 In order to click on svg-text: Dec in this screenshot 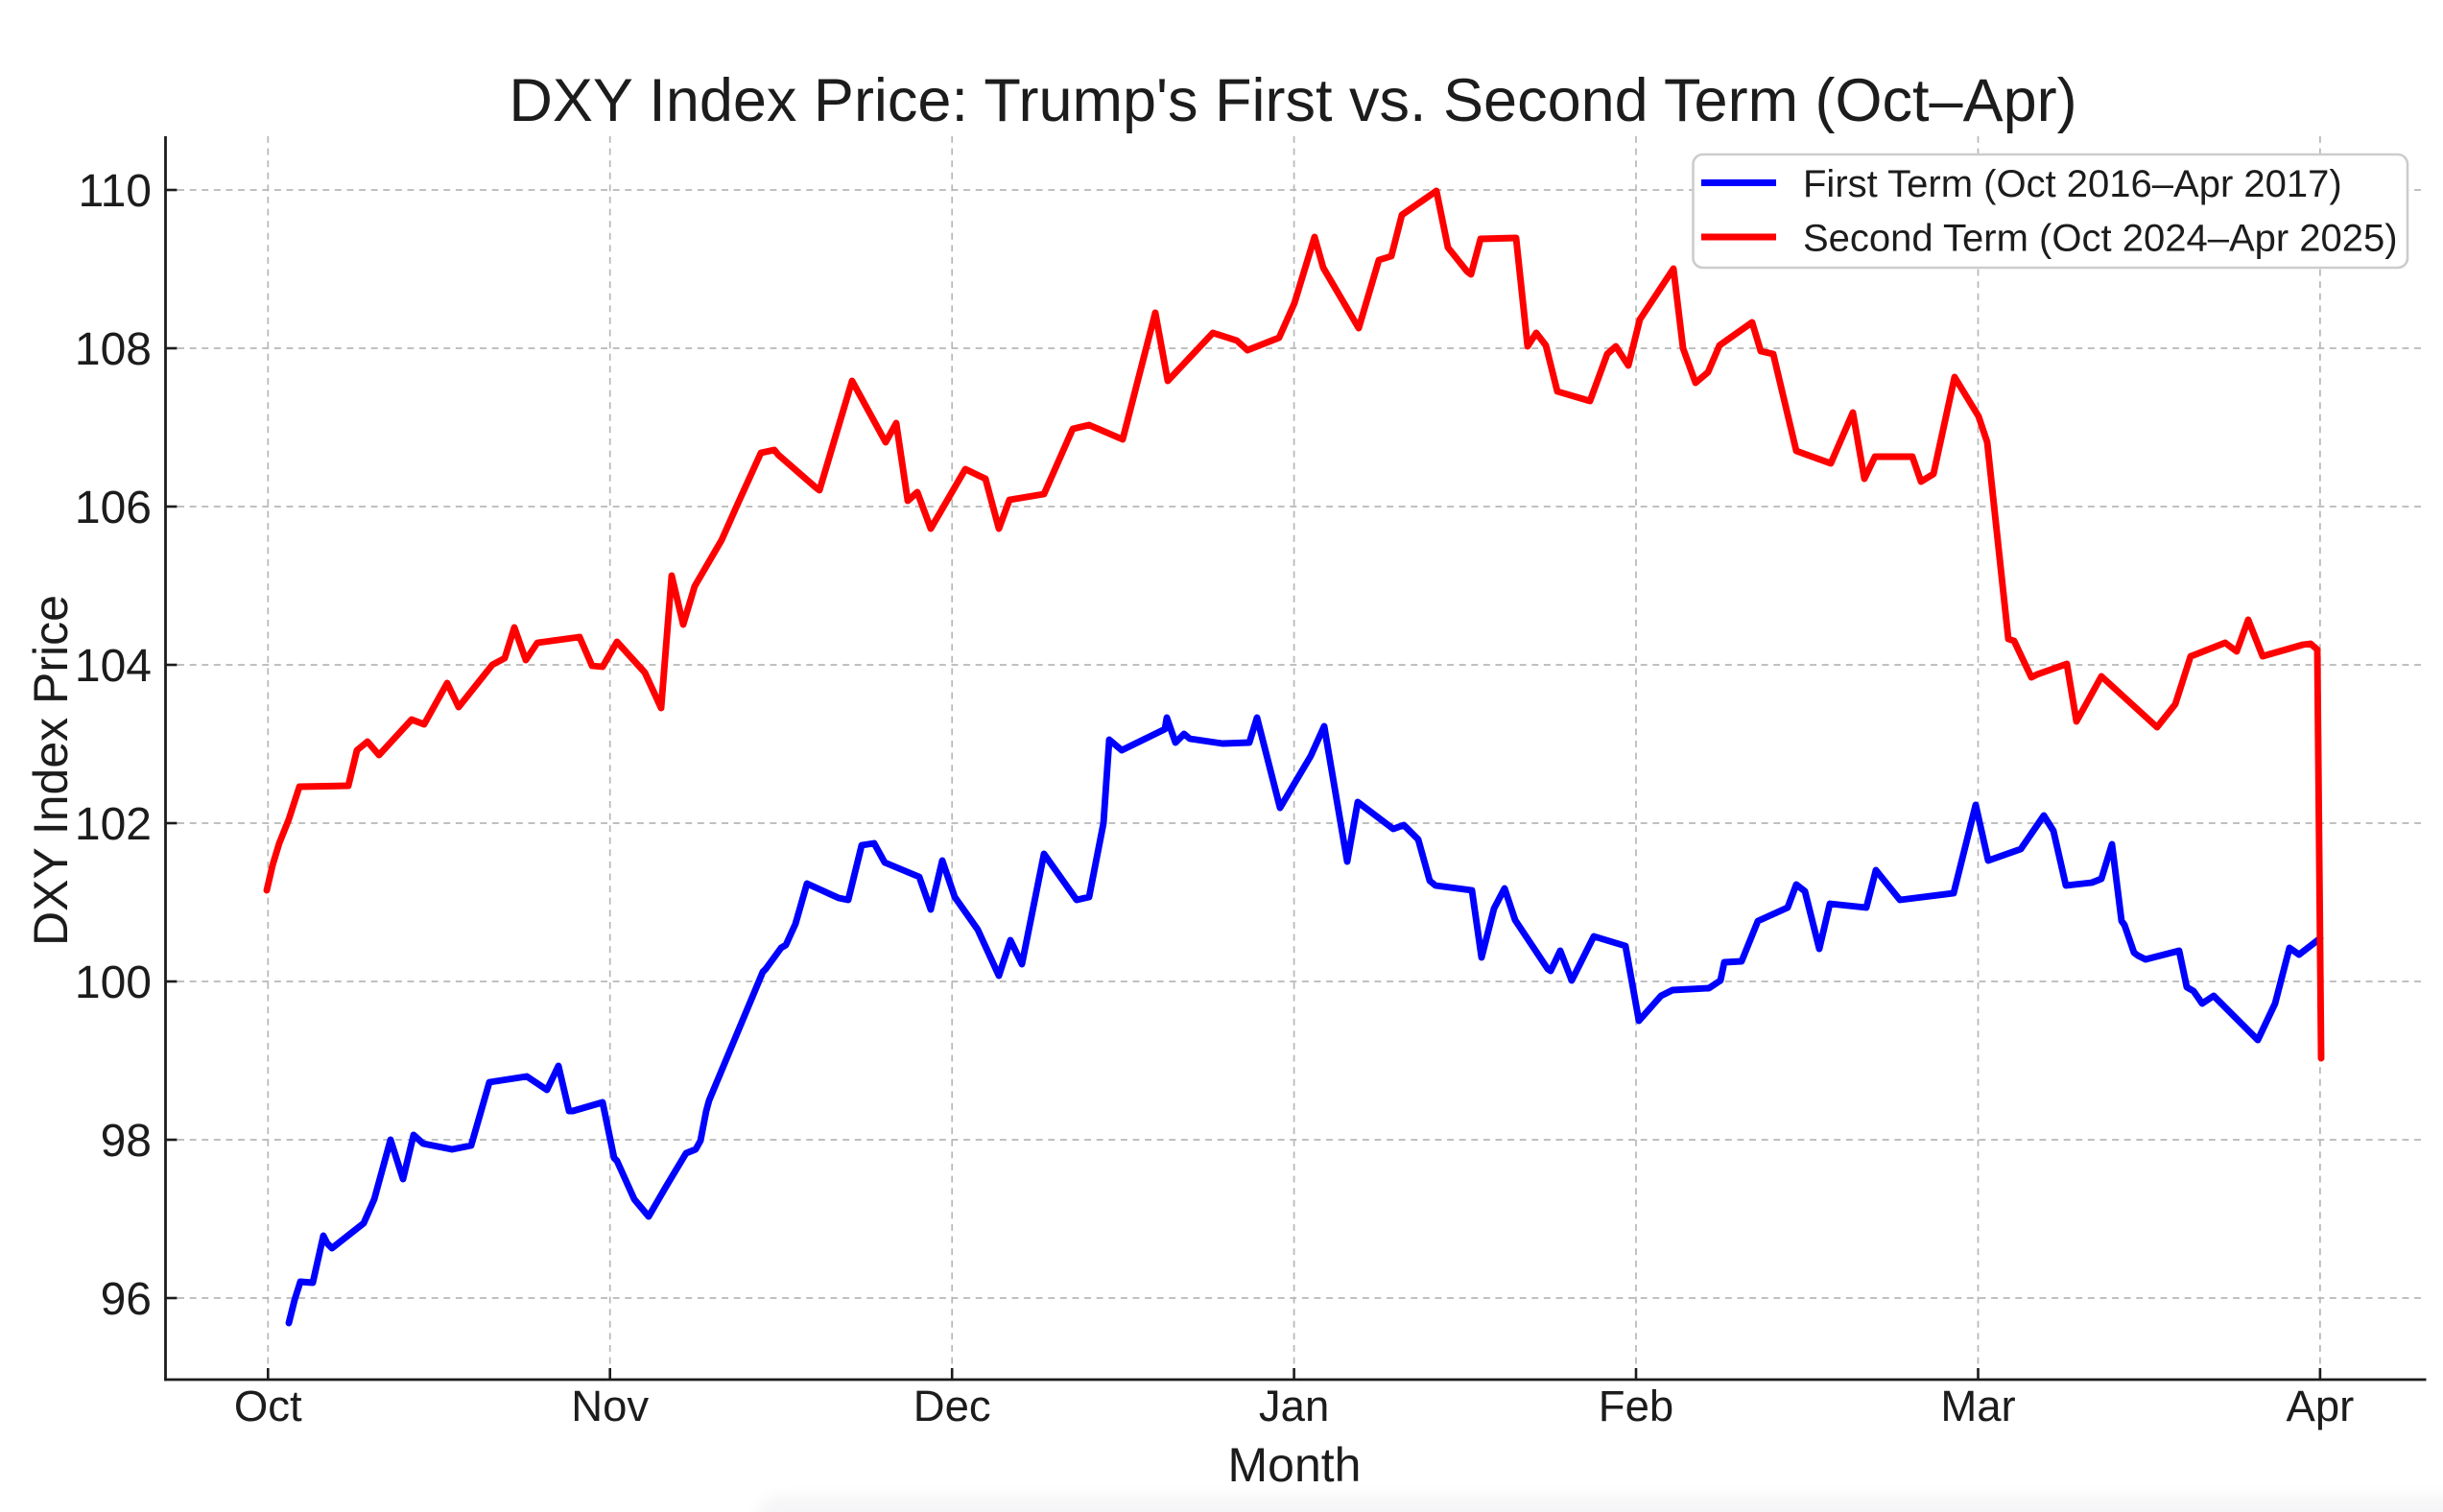, I will do `click(952, 1406)`.